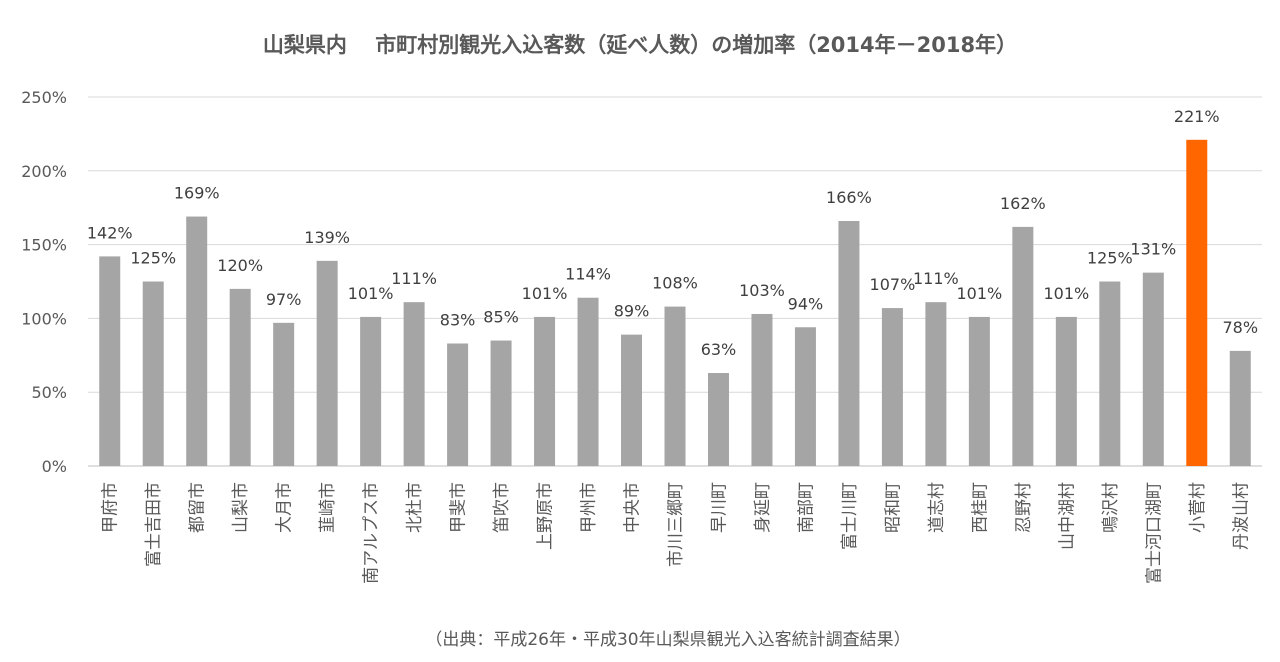  Describe the element at coordinates (1067, 516) in the screenshot. I see `category-label: 山中湖村` at that location.